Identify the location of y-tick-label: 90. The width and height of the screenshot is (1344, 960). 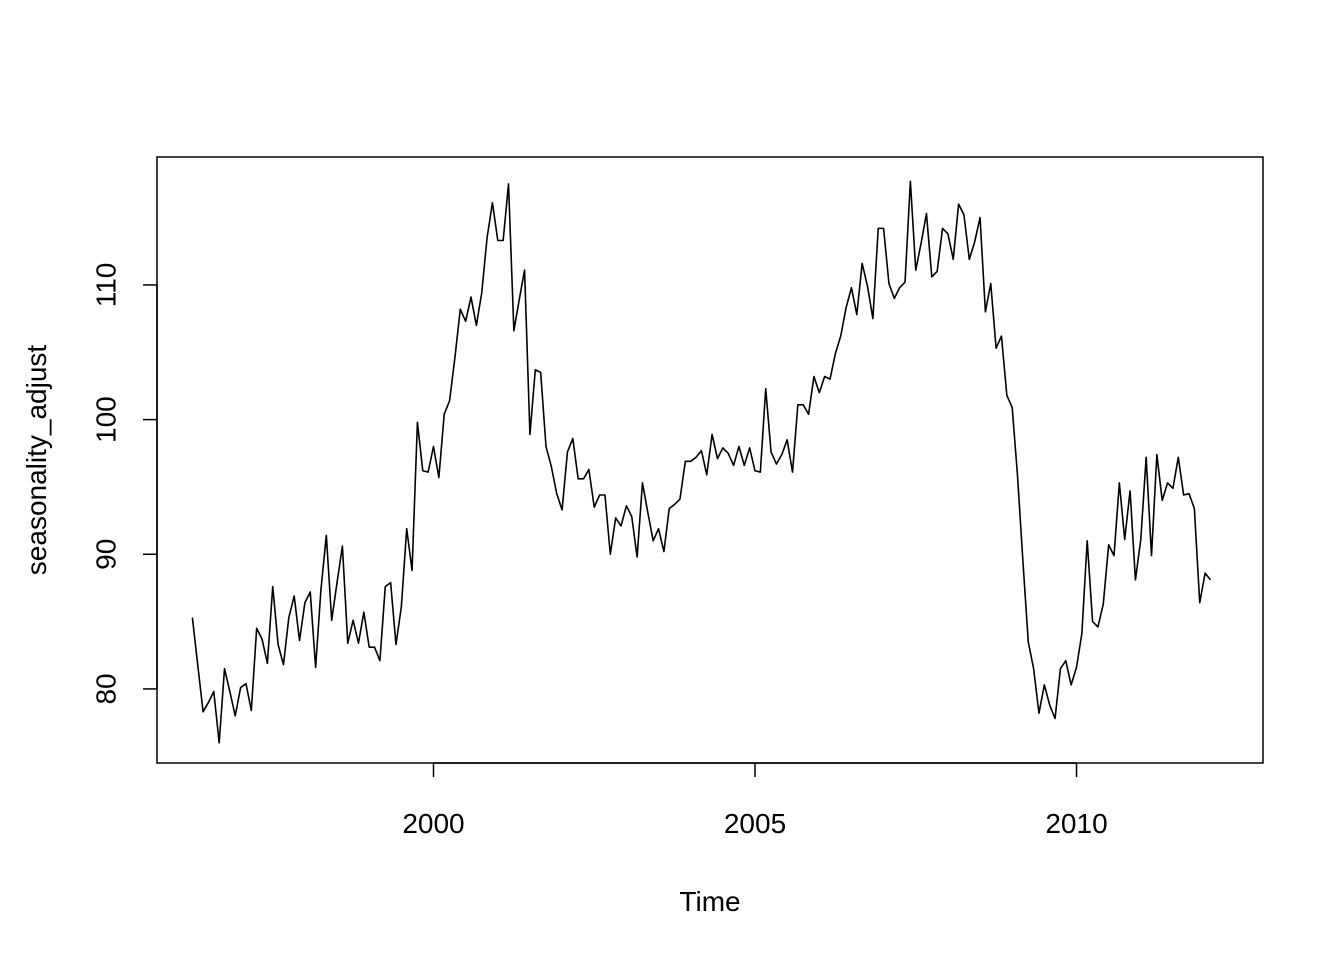
(105, 554).